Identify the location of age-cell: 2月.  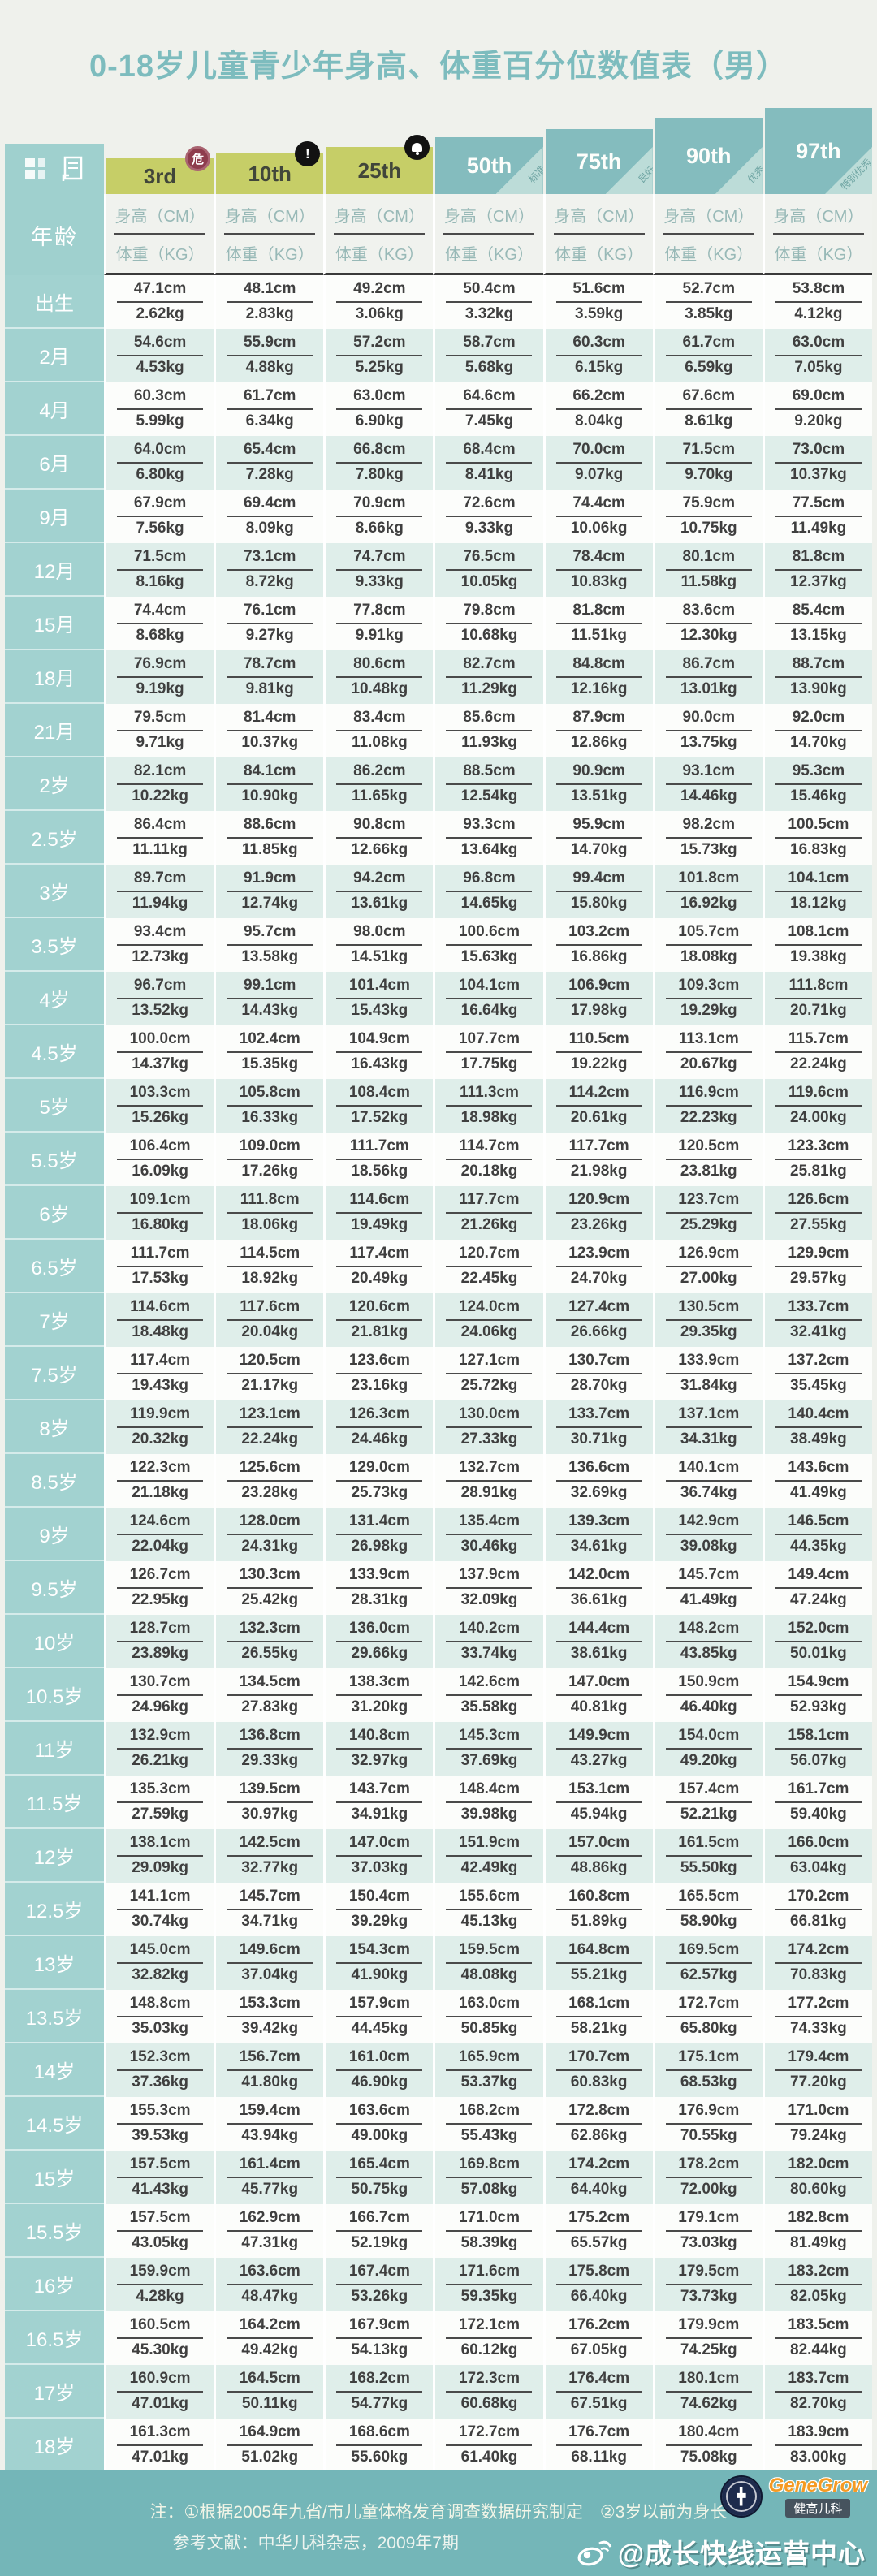
(54, 355).